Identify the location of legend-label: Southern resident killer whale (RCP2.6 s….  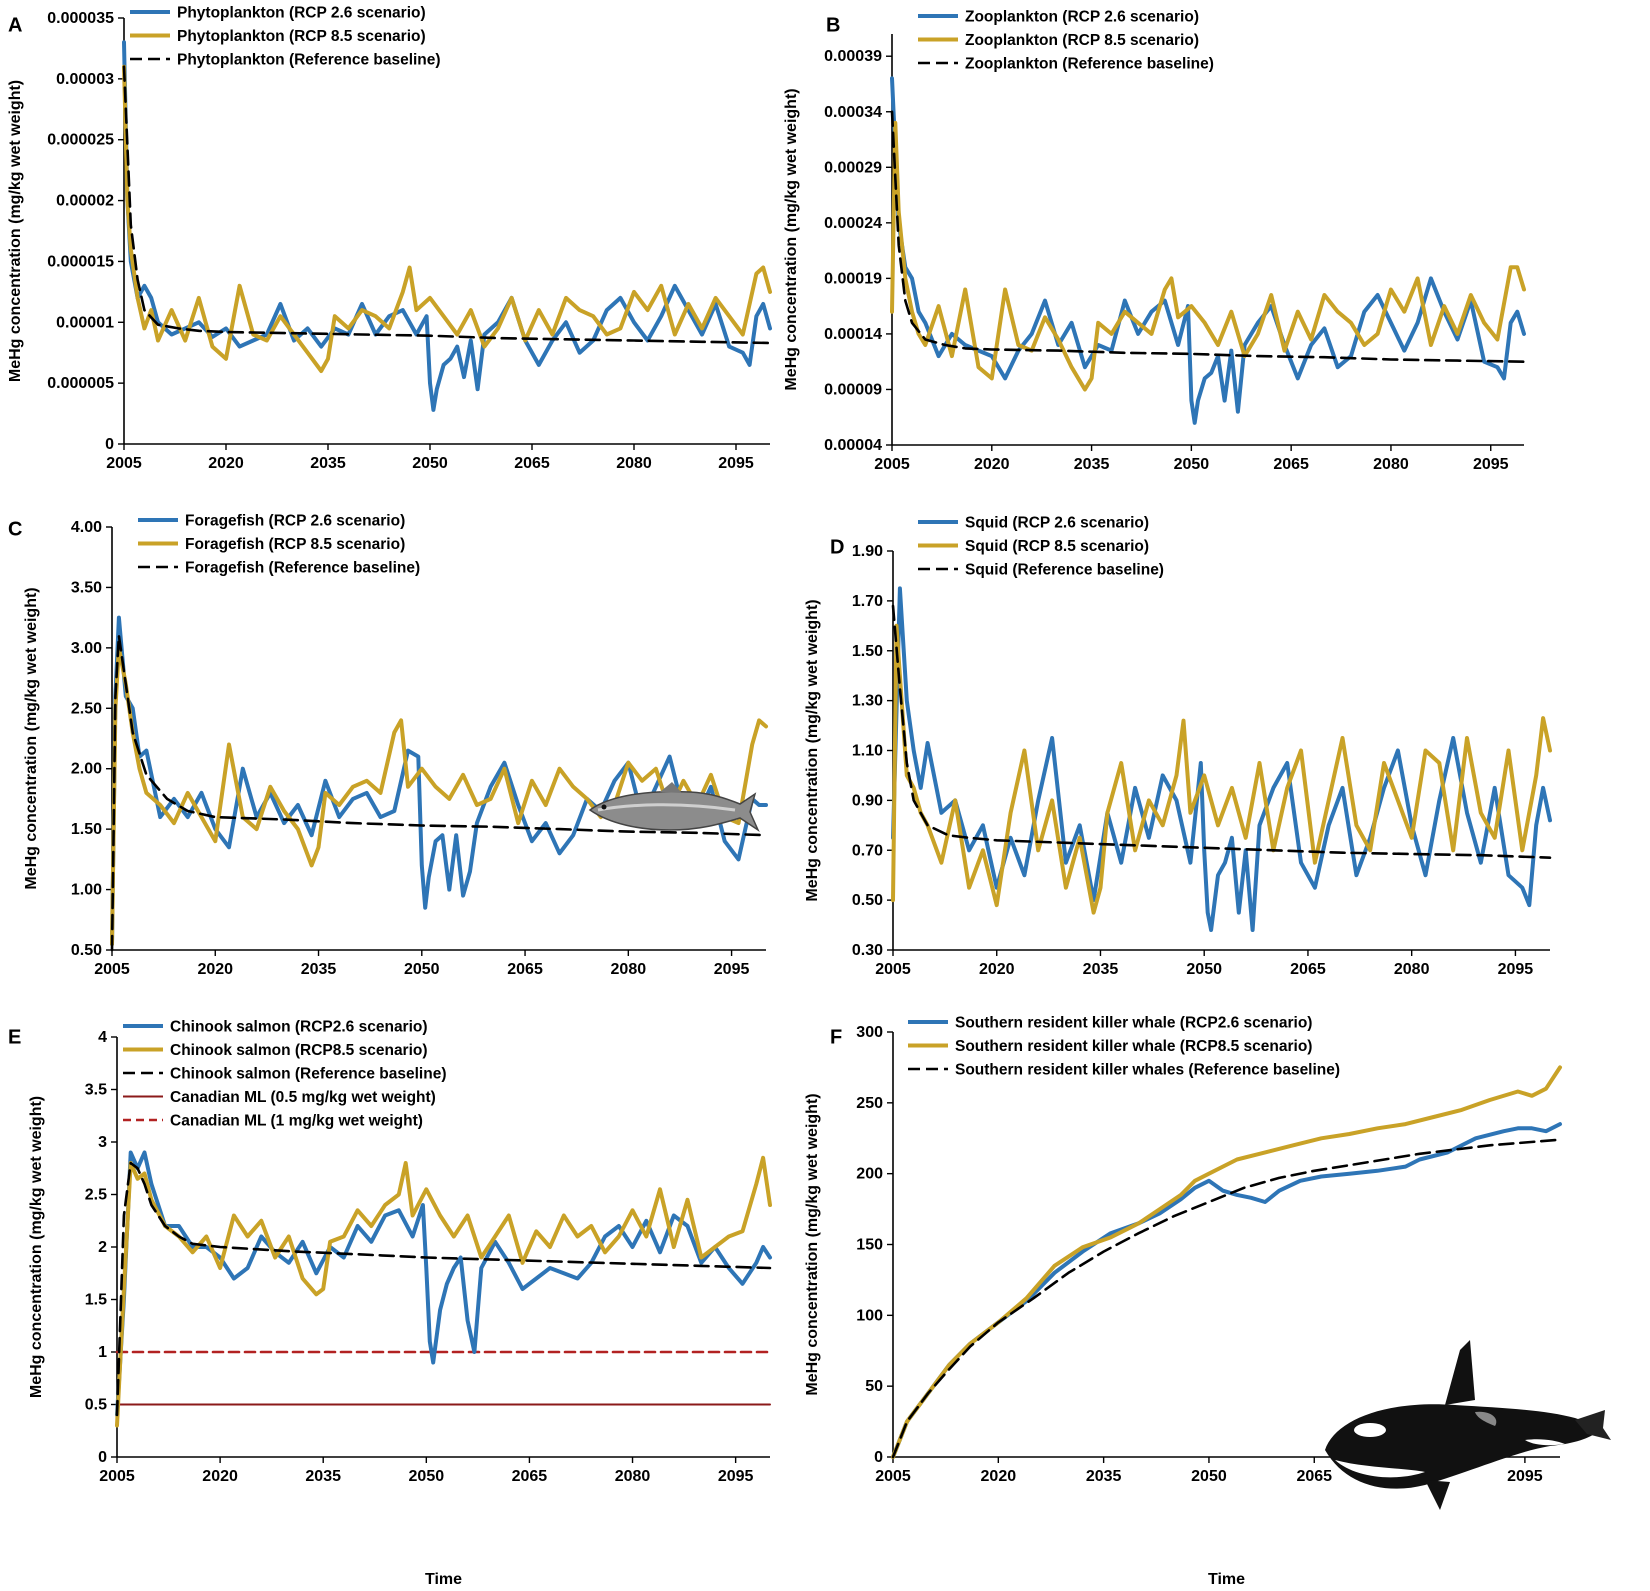
(1133, 1023).